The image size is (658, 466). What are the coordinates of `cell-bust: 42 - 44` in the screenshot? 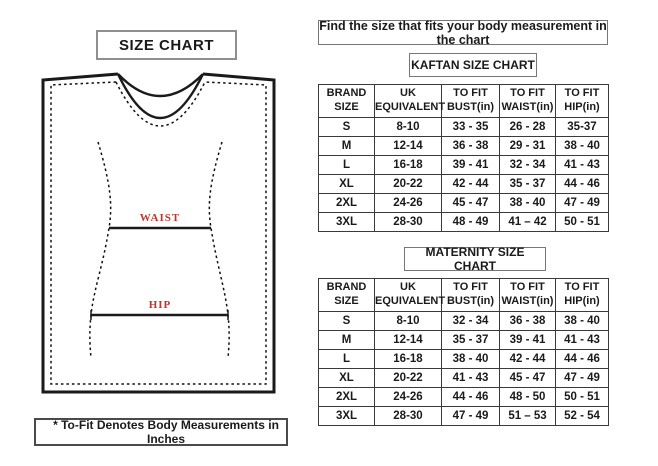 It's located at (470, 184).